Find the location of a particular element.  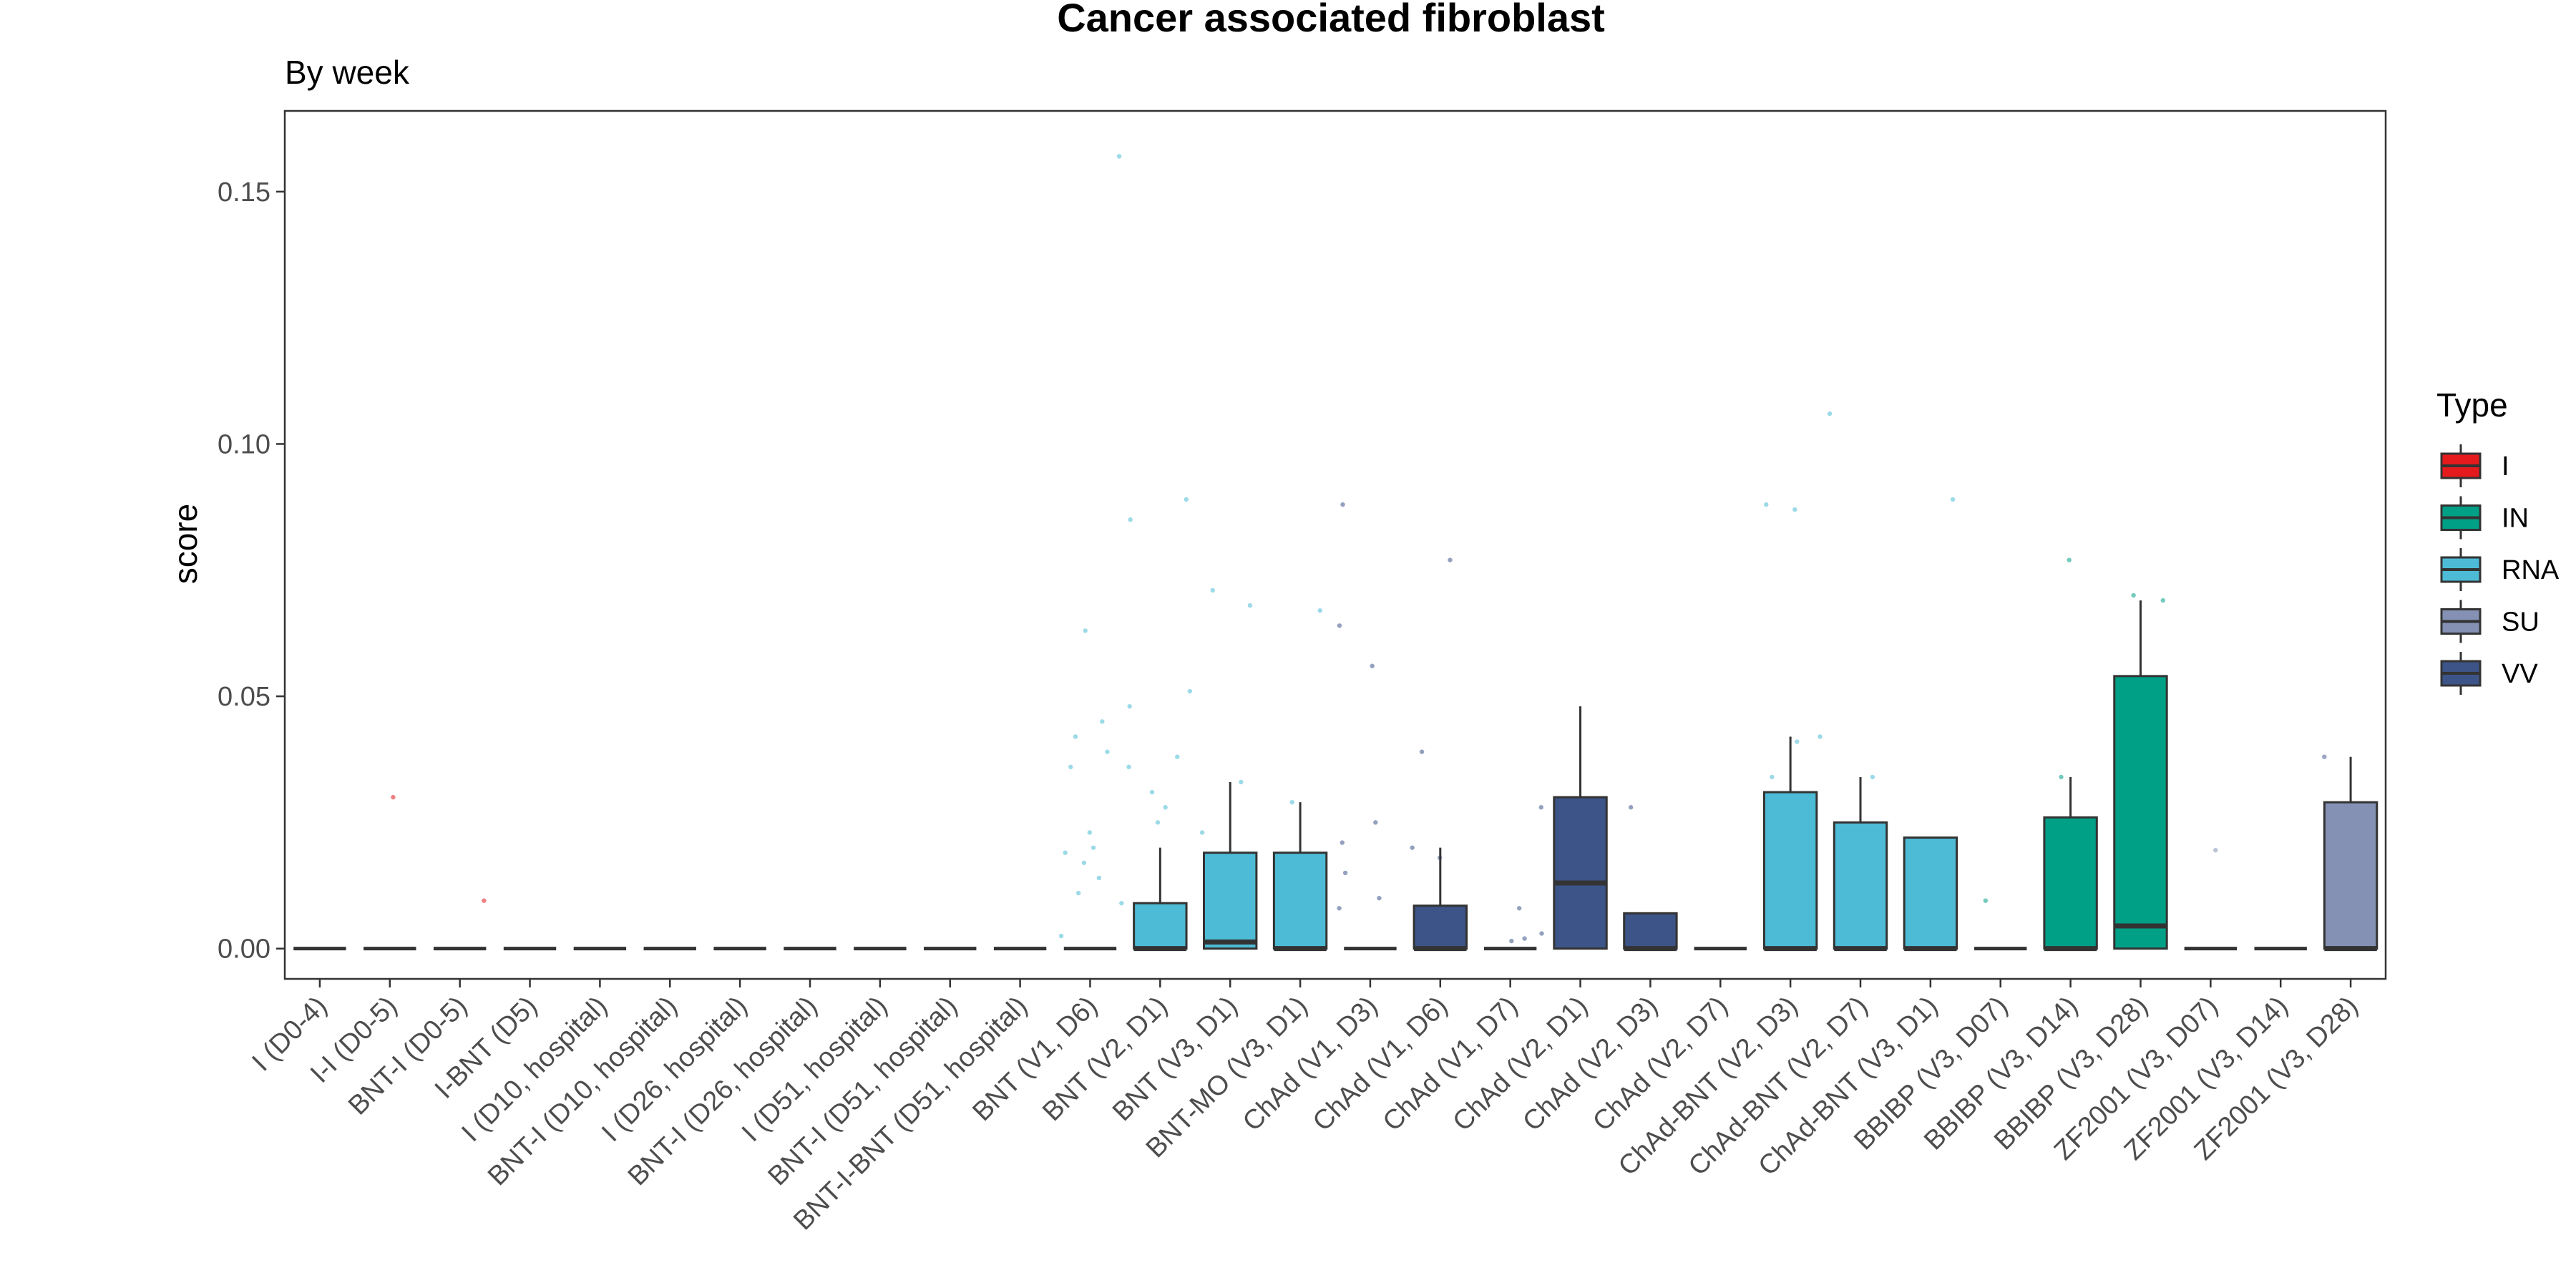

legend-label: SU is located at coordinates (2521, 623).